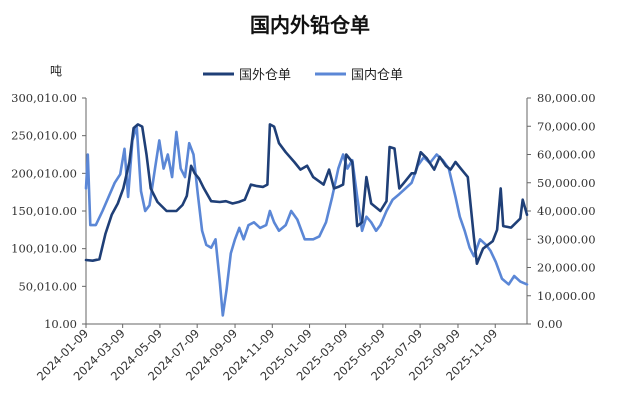  Describe the element at coordinates (60, 324) in the screenshot. I see `left-tick-label: 10.00` at that location.